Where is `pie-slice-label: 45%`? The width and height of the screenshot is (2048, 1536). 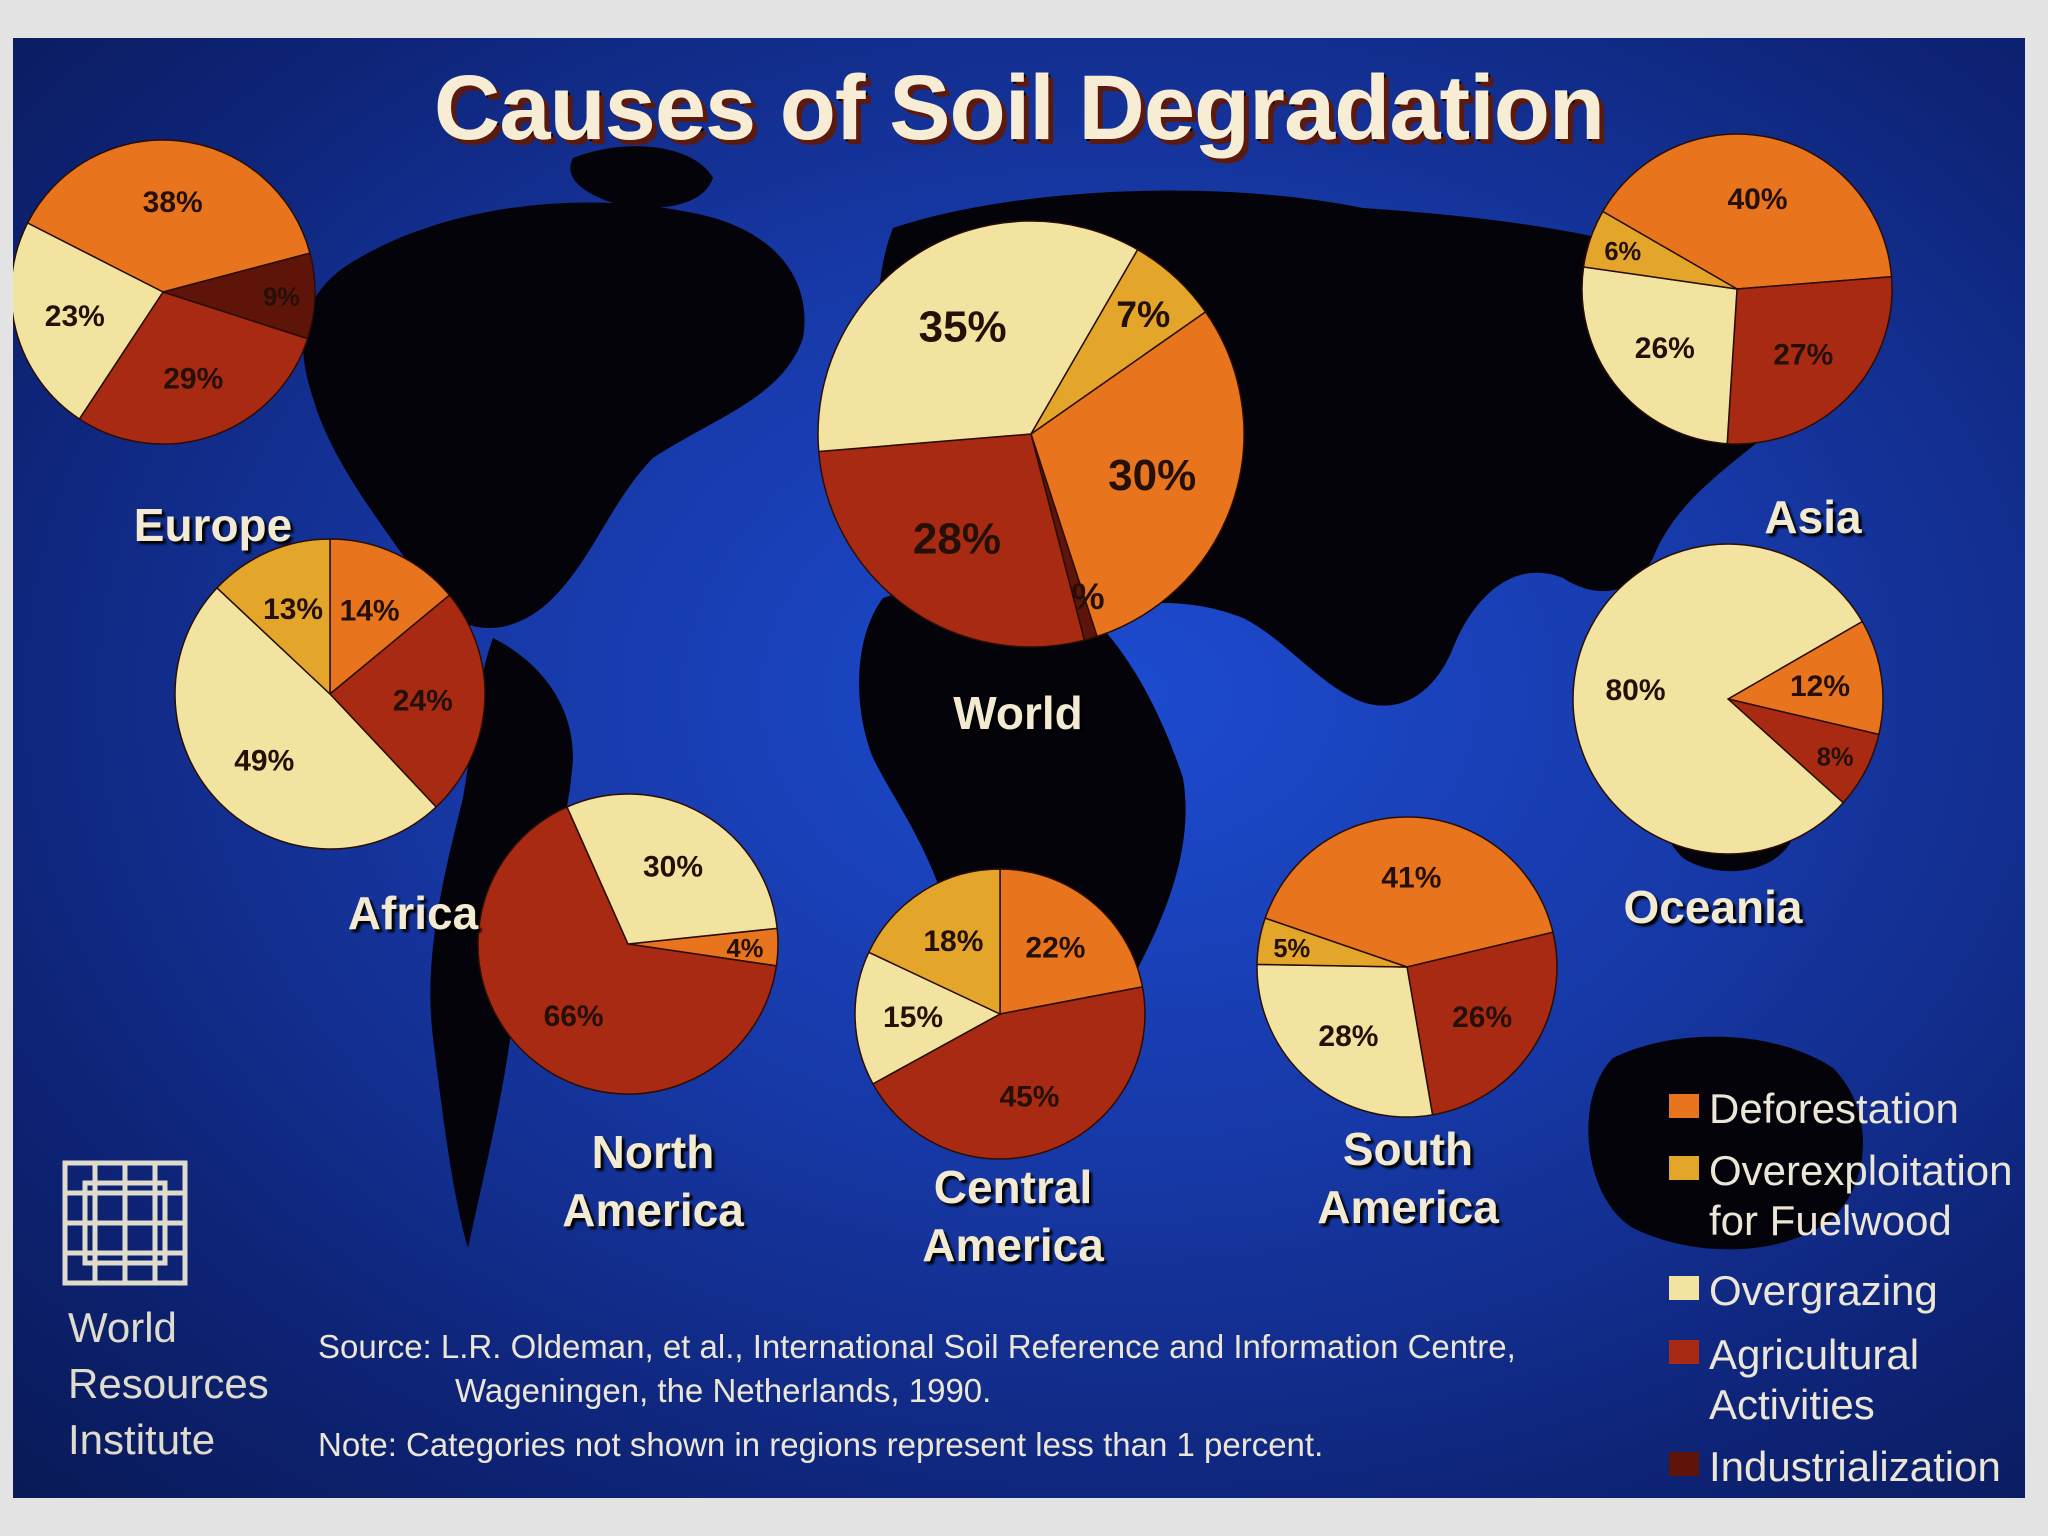
pie-slice-label: 45% is located at coordinates (1029, 1096).